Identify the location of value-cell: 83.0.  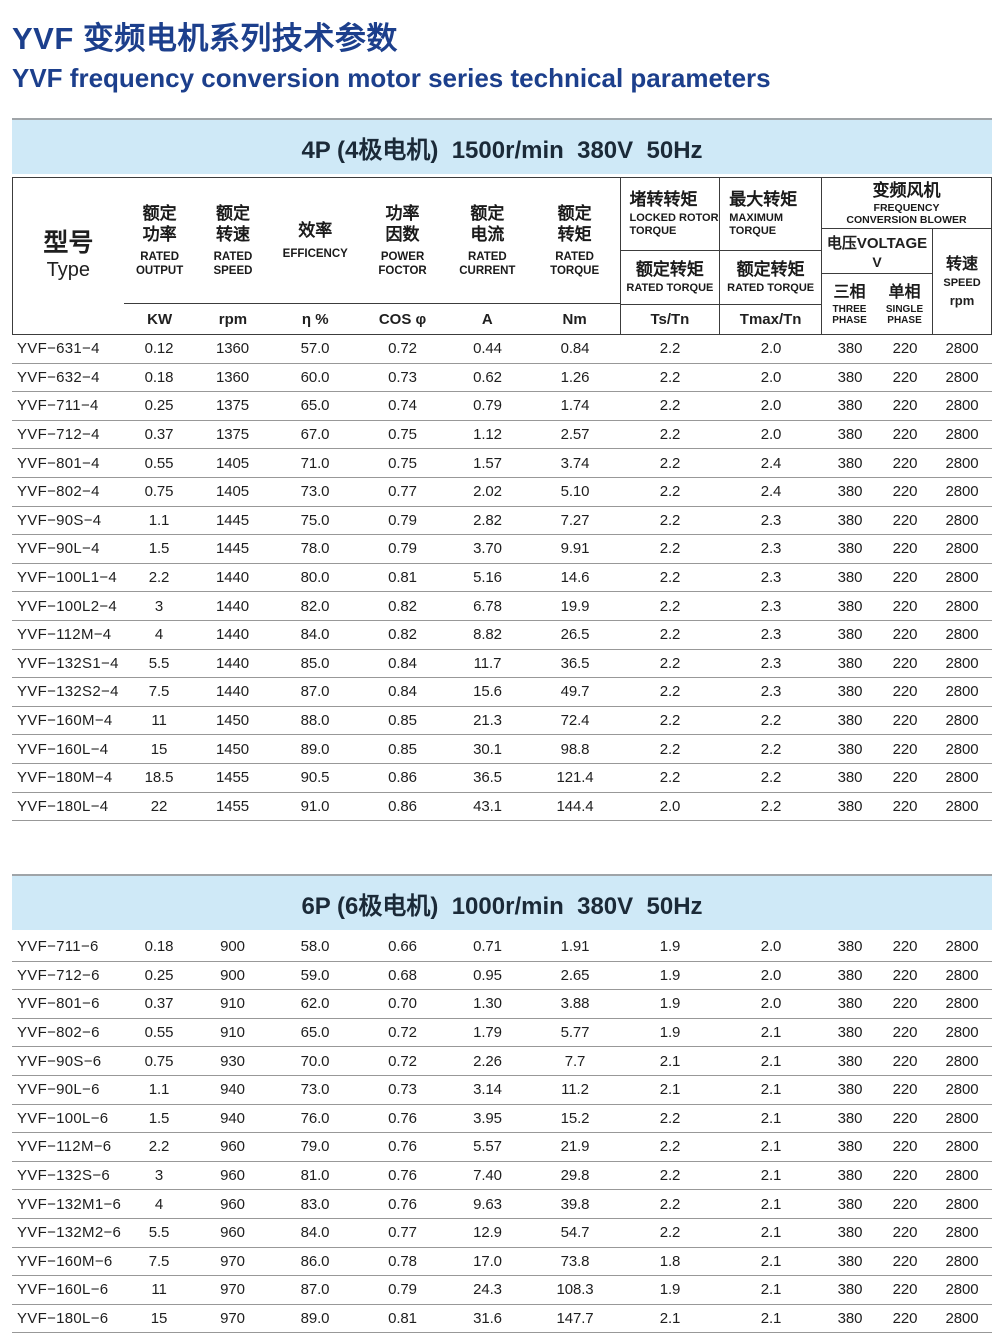
(315, 1204).